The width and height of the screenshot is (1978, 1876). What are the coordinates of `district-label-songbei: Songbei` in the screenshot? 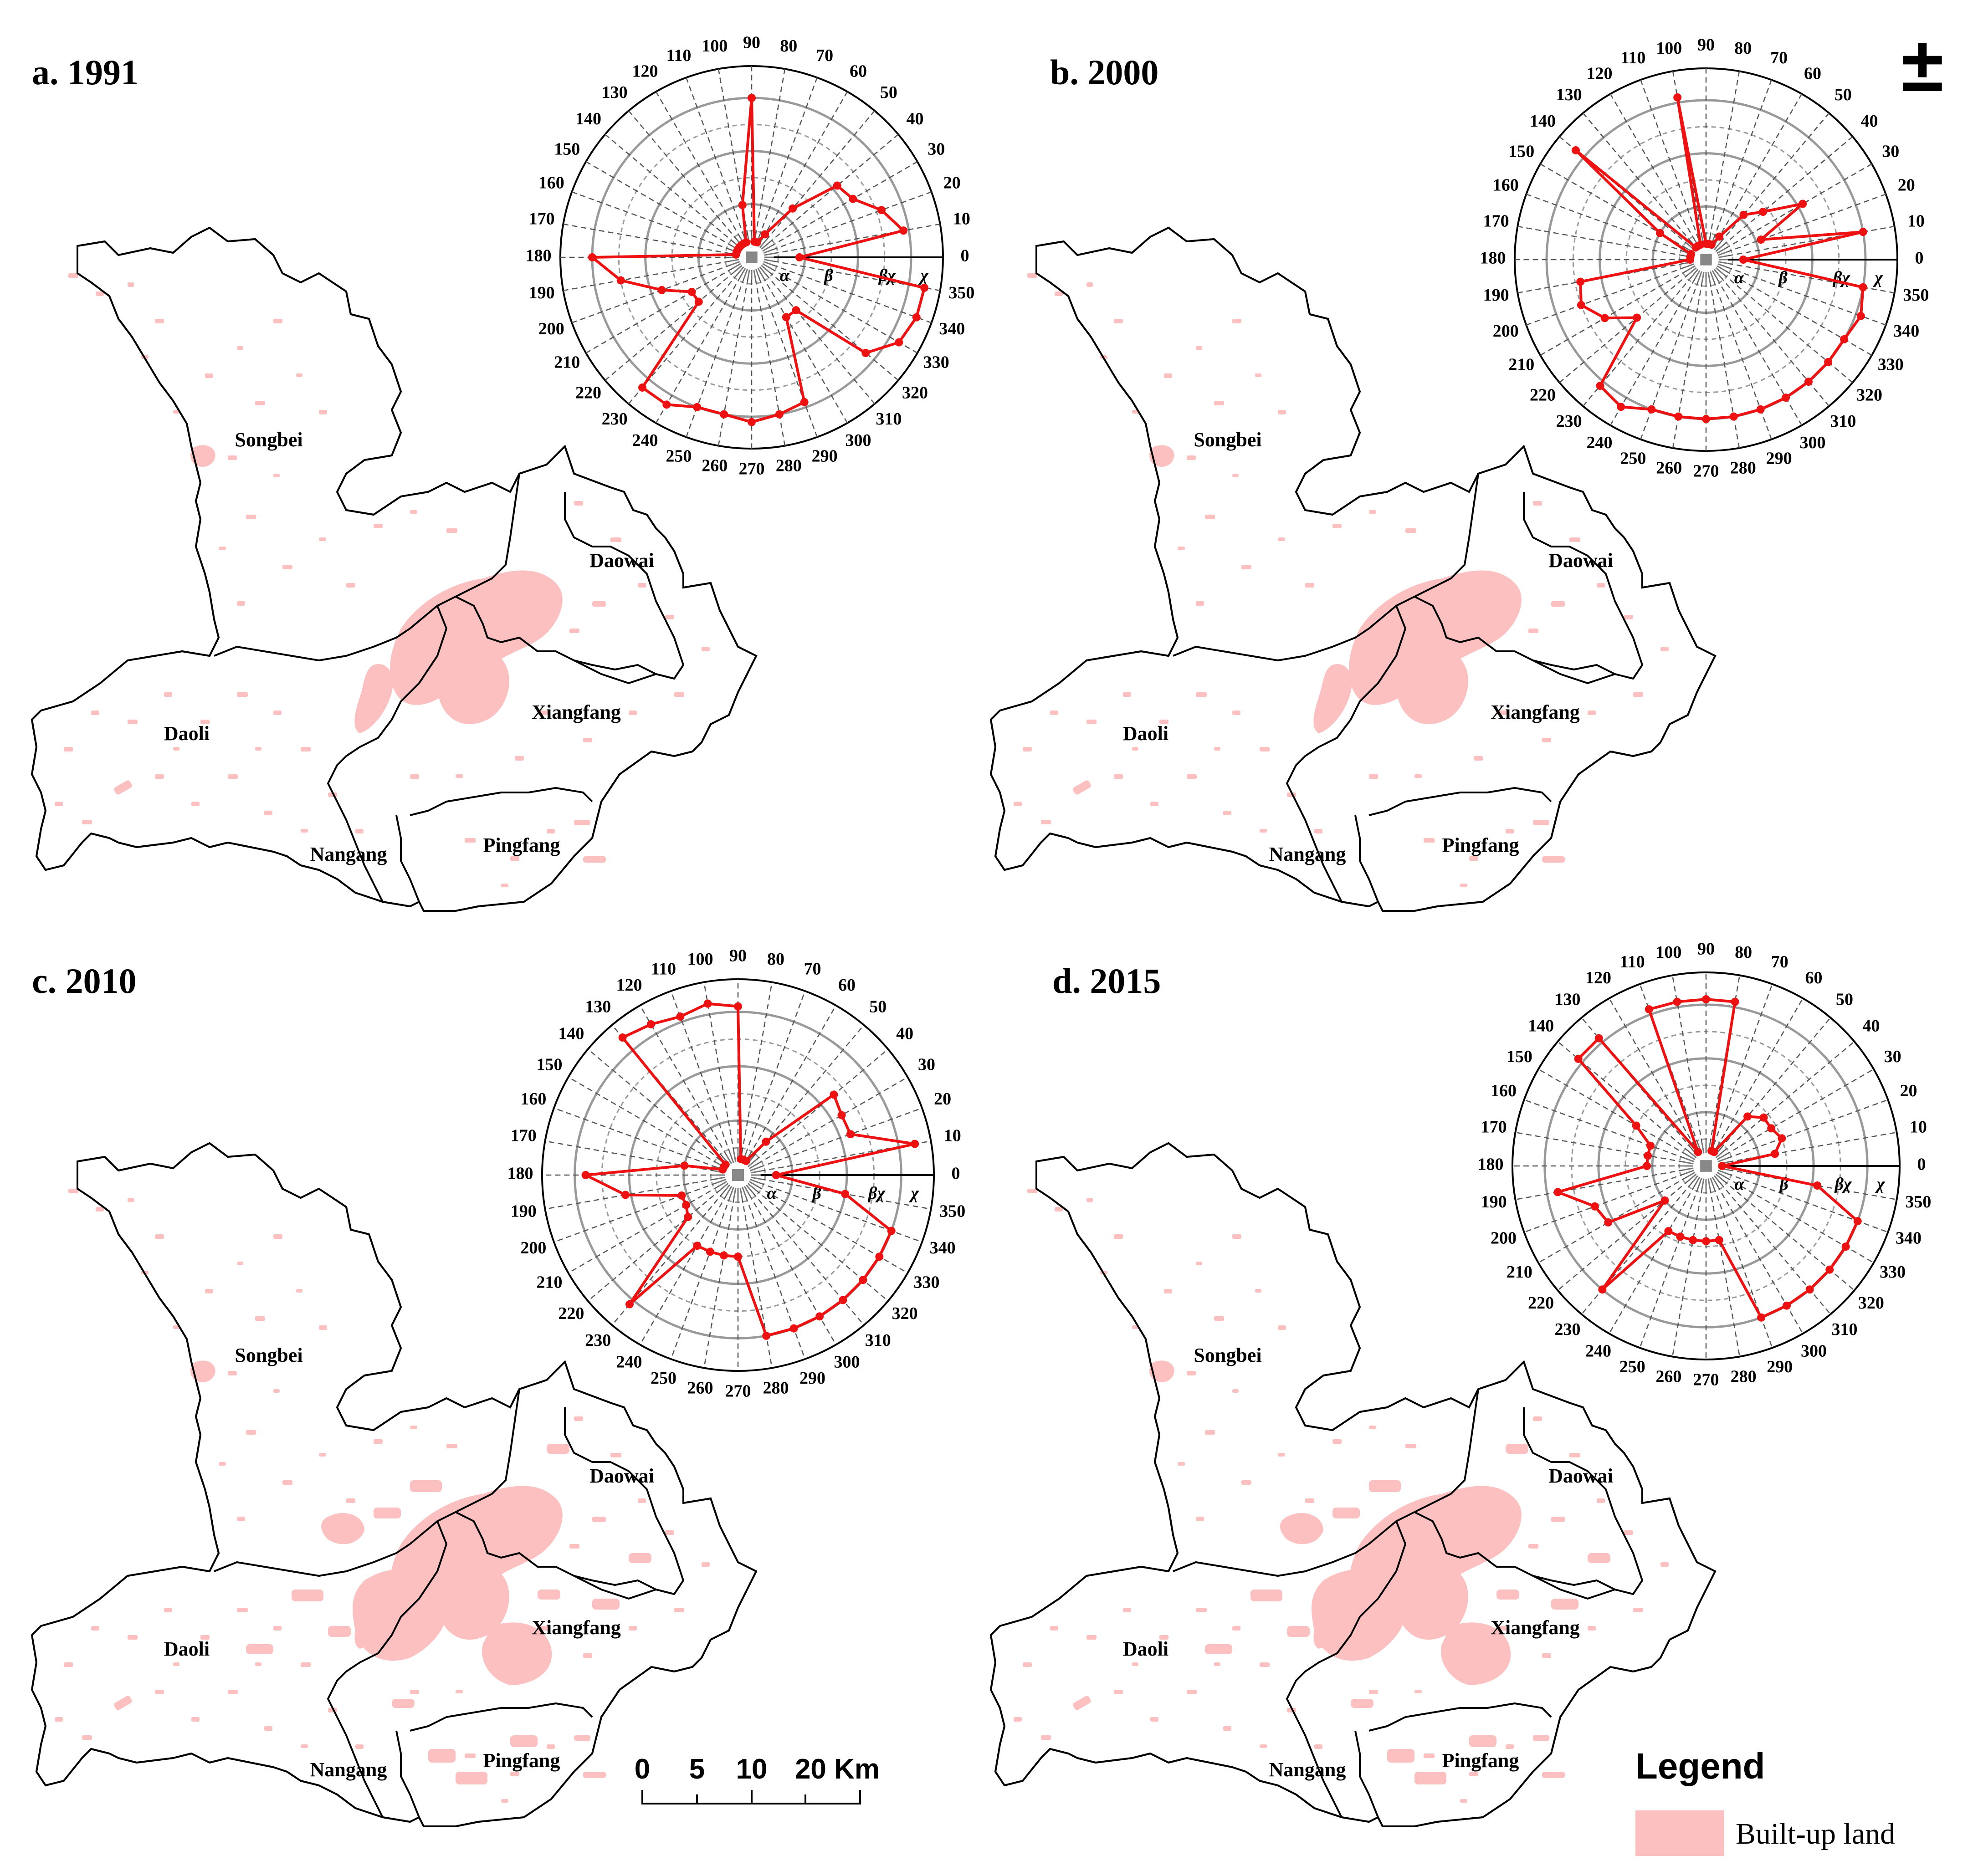 It's located at (1227, 1355).